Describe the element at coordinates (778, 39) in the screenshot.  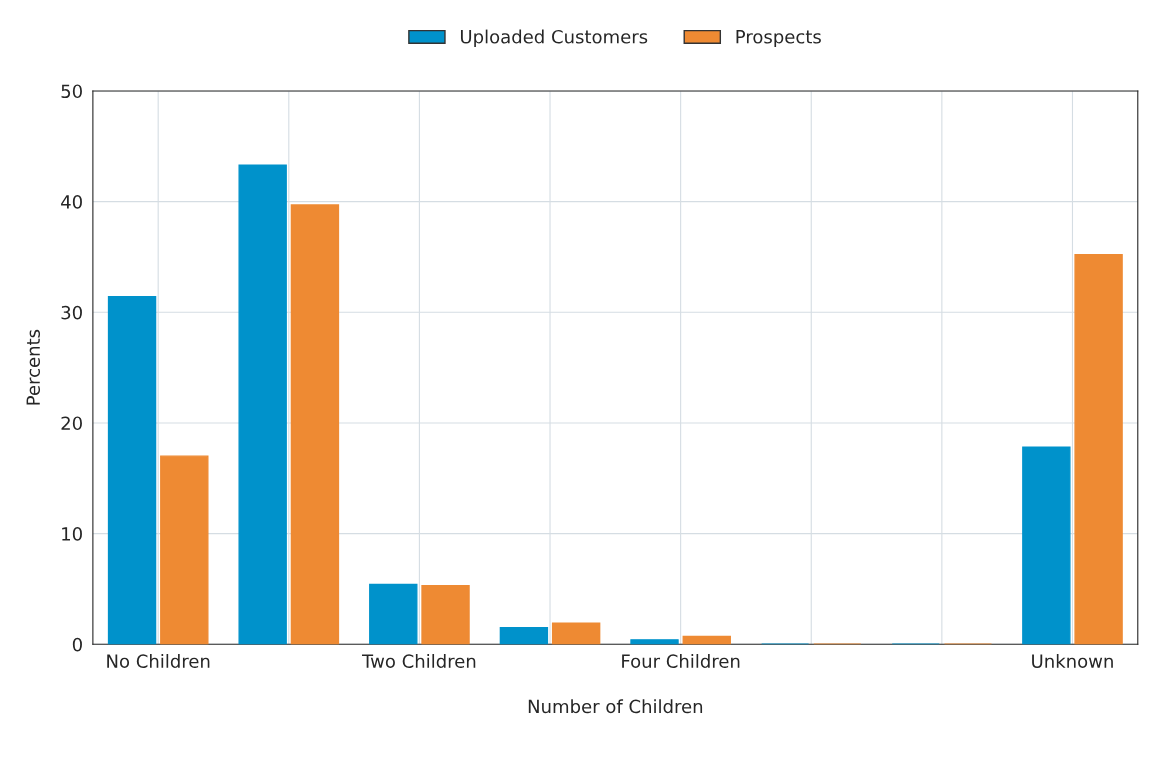
I see `legend-label: Prospects` at that location.